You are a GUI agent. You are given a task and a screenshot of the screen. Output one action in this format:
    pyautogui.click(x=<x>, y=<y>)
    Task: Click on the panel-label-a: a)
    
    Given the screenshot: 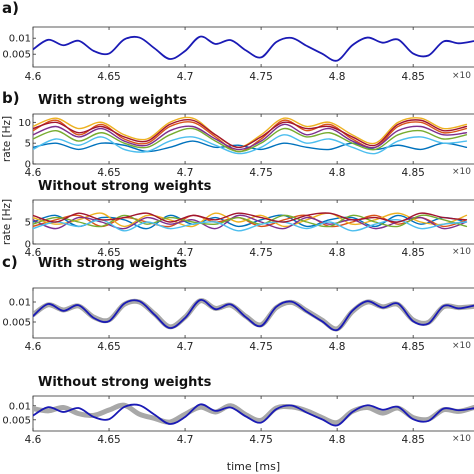 What is the action you would take?
    pyautogui.click(x=10, y=8)
    